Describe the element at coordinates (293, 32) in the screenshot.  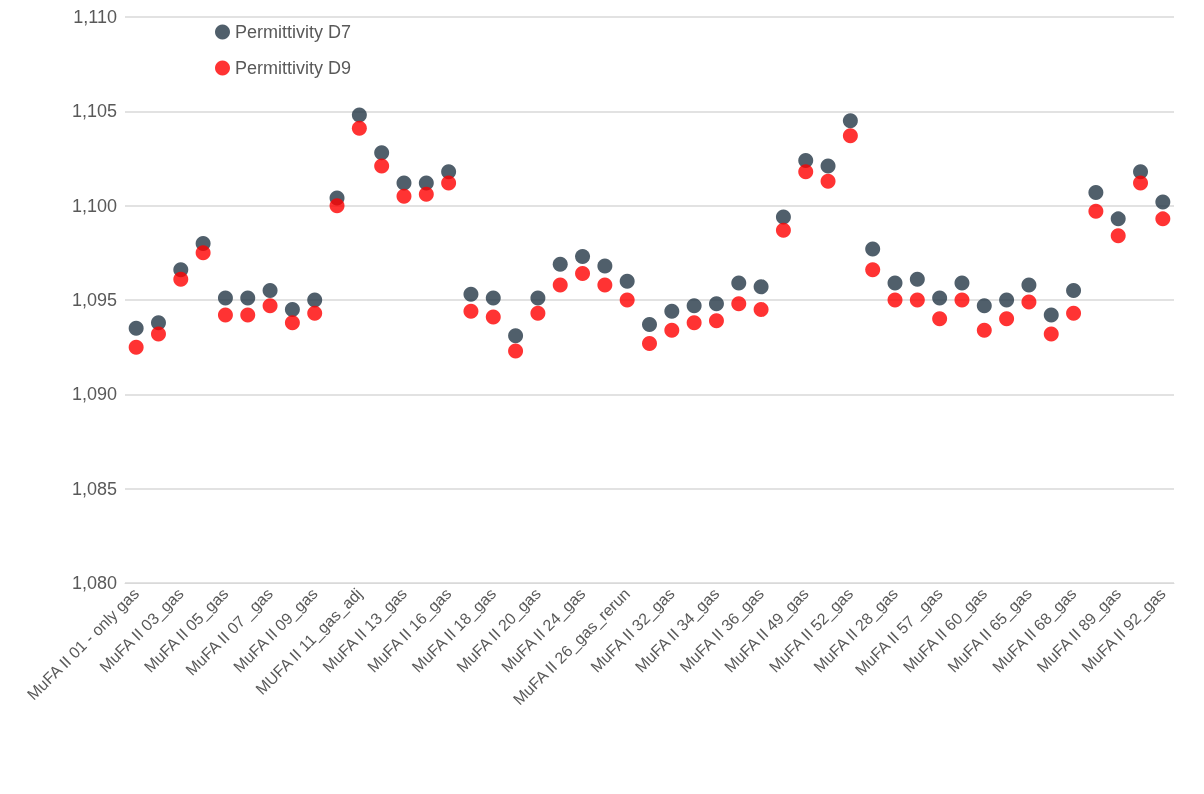
I see `legend-label: Permittivity D7` at that location.